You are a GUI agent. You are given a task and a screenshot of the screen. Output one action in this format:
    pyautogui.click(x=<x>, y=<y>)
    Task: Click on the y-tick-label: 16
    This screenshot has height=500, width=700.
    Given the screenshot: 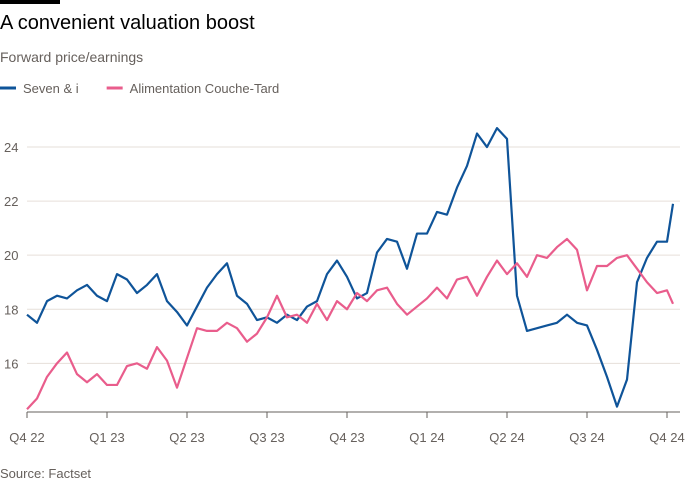 What is the action you would take?
    pyautogui.click(x=11, y=363)
    